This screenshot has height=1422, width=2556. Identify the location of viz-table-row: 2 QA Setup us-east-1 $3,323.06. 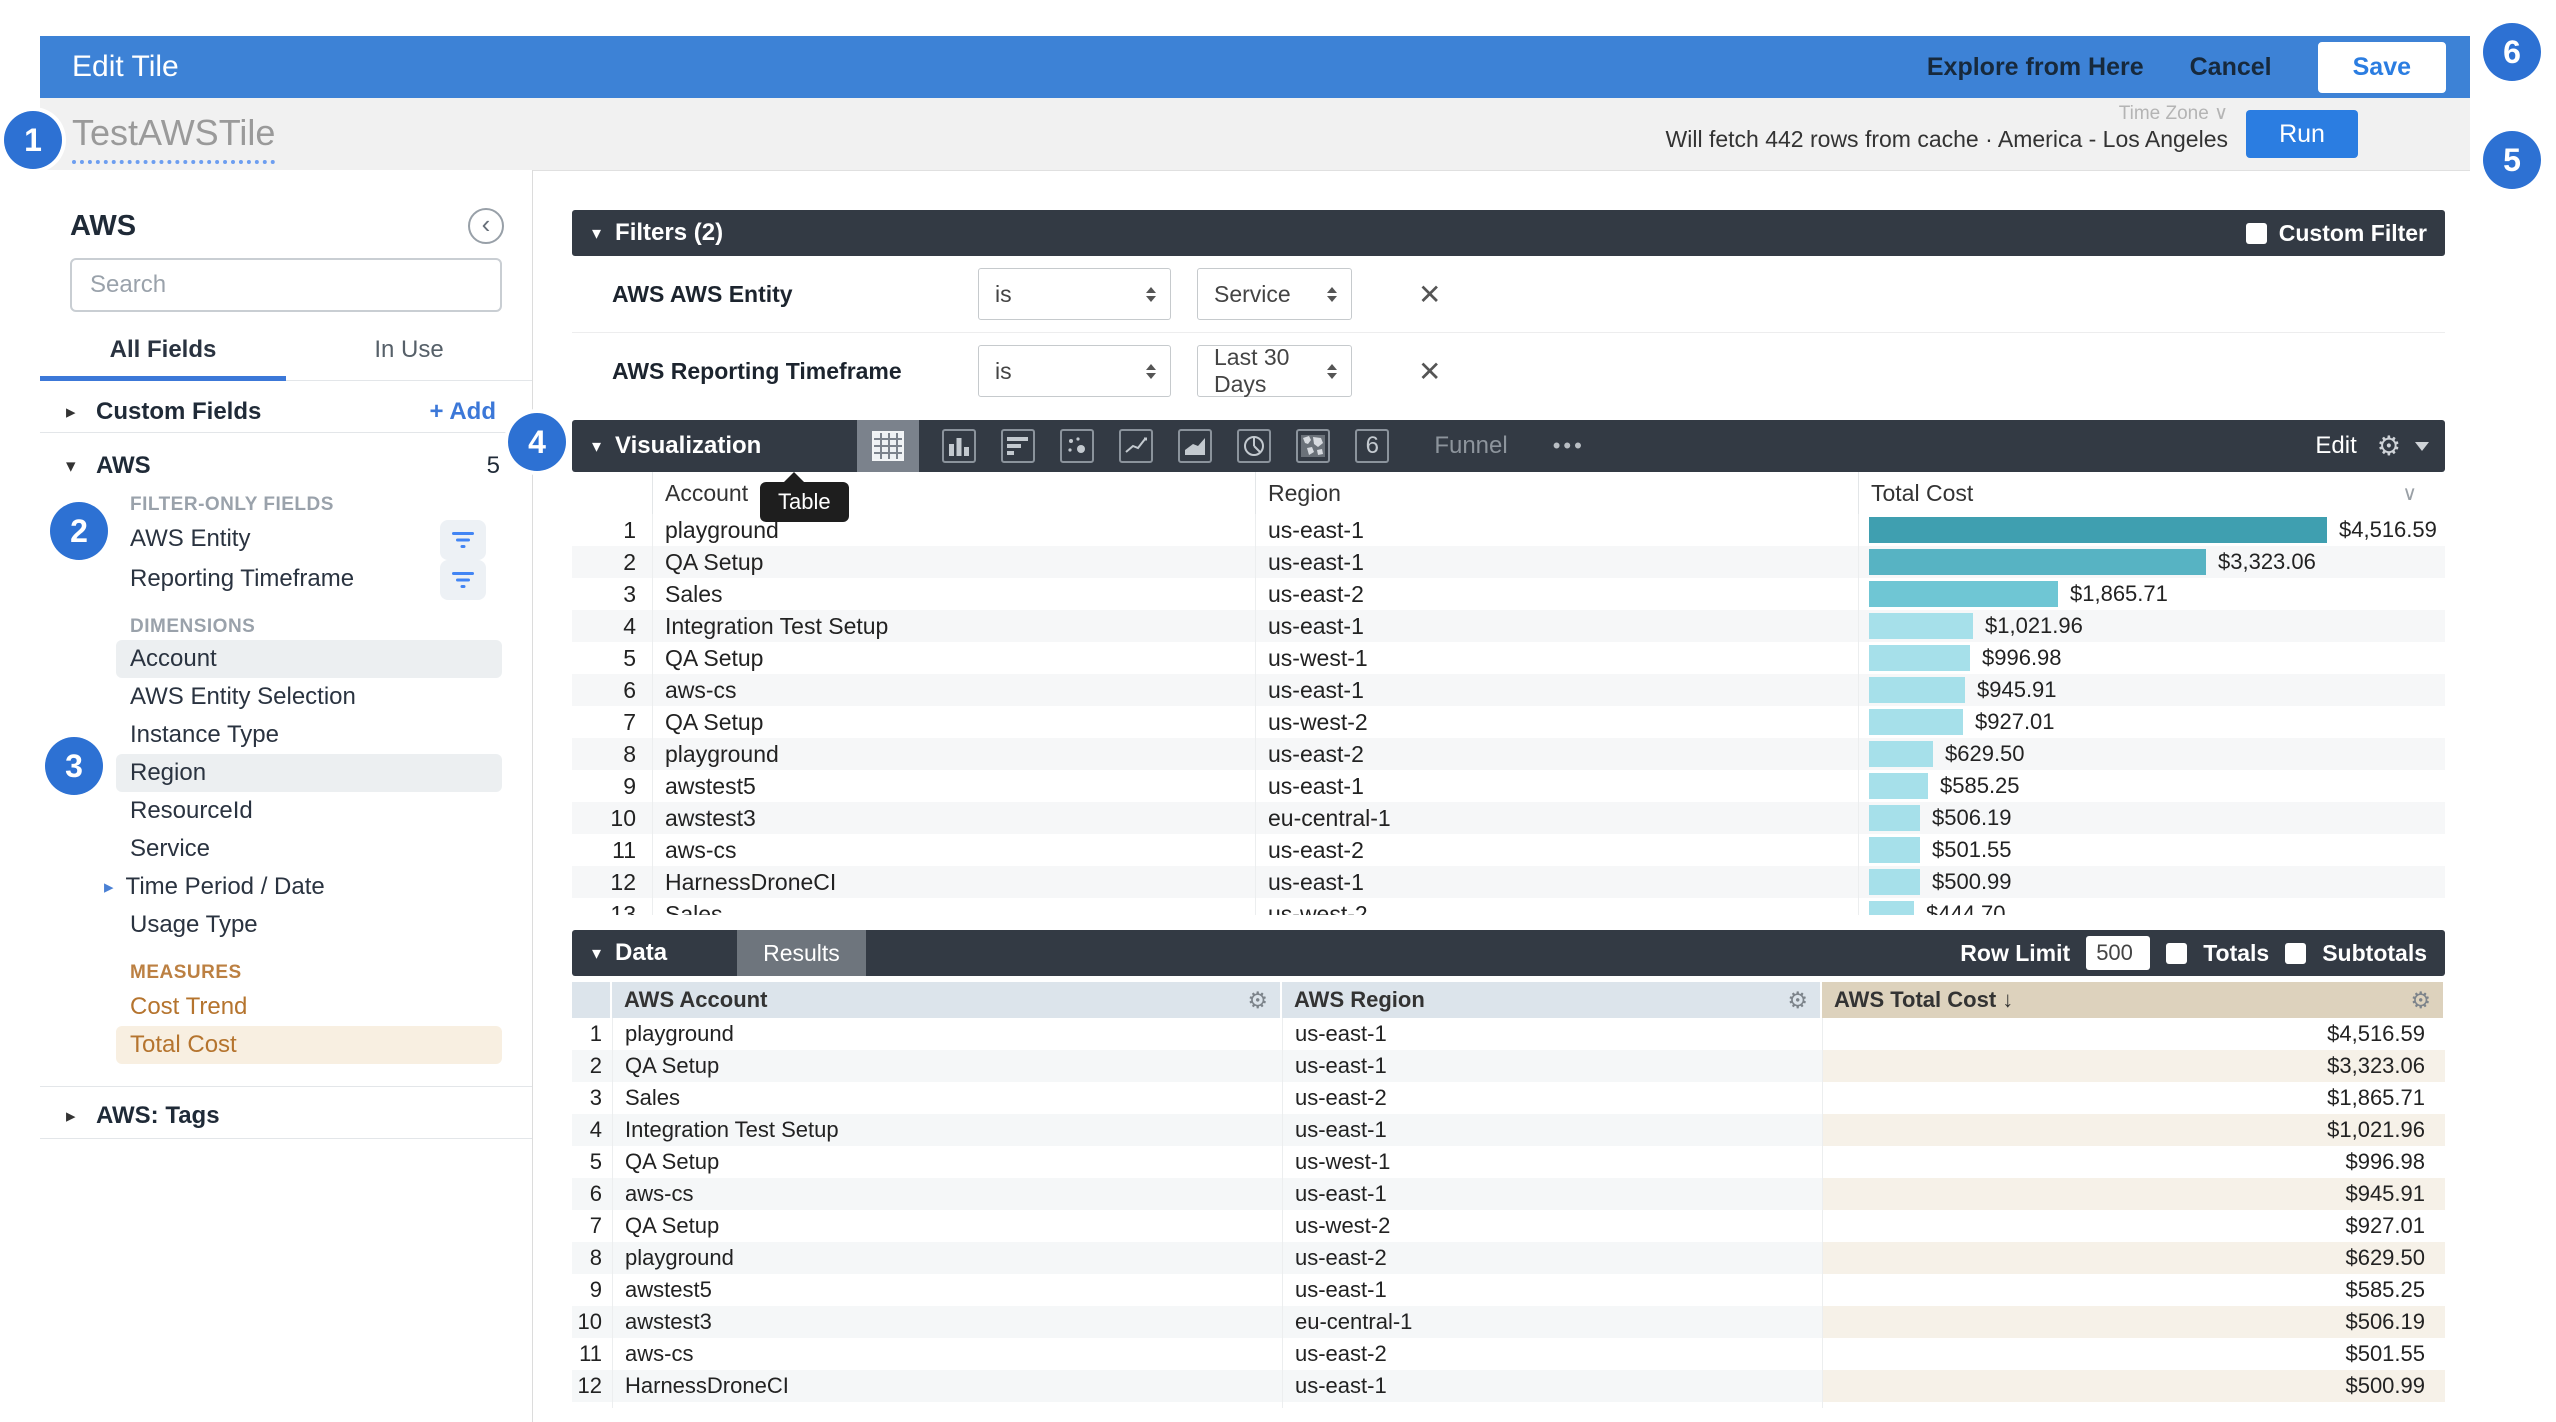
(1508, 562).